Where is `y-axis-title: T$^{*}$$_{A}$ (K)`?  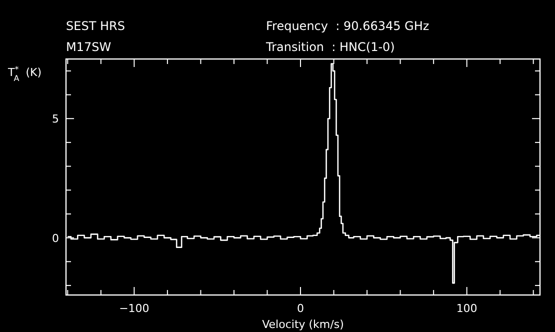
y-axis-title: T$^{*}$$_{A}$ (K) is located at coordinates (24, 73).